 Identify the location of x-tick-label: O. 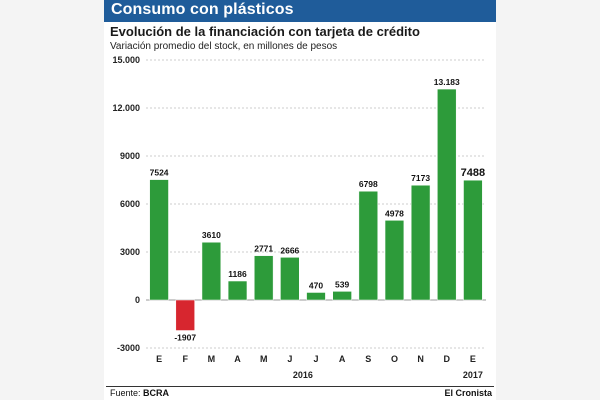
(394, 359).